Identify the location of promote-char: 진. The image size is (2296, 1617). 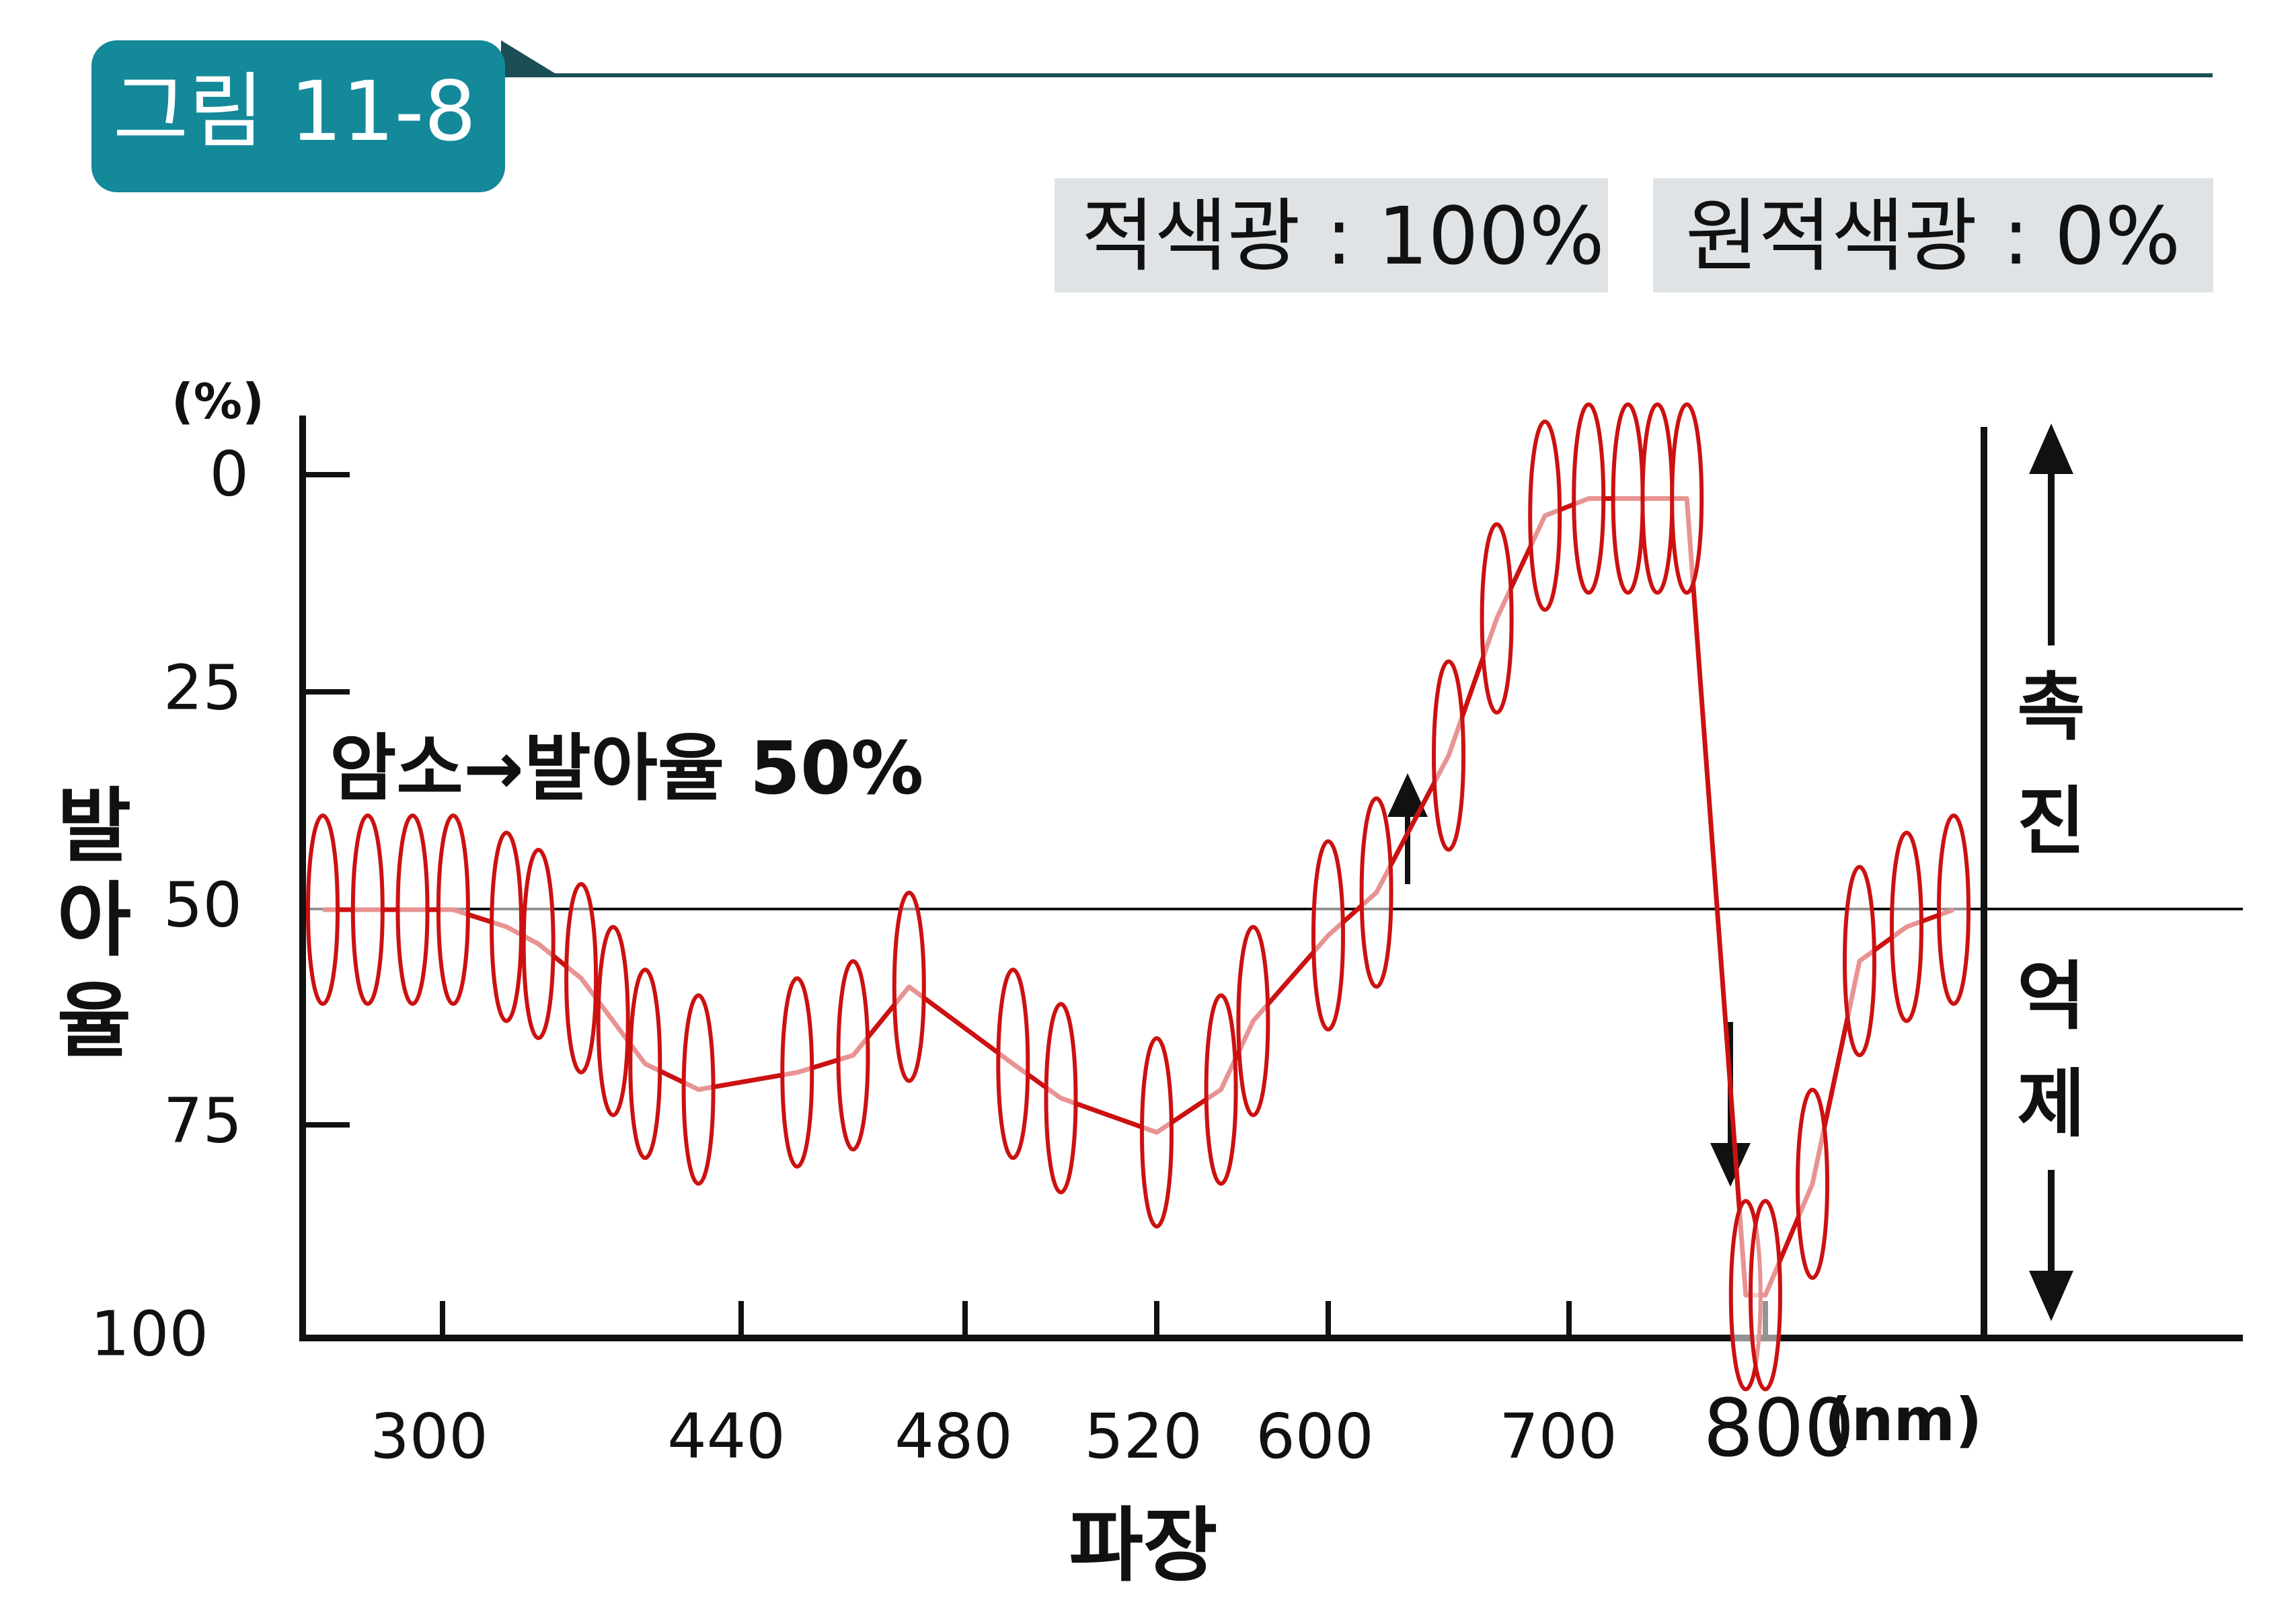
(2051, 822).